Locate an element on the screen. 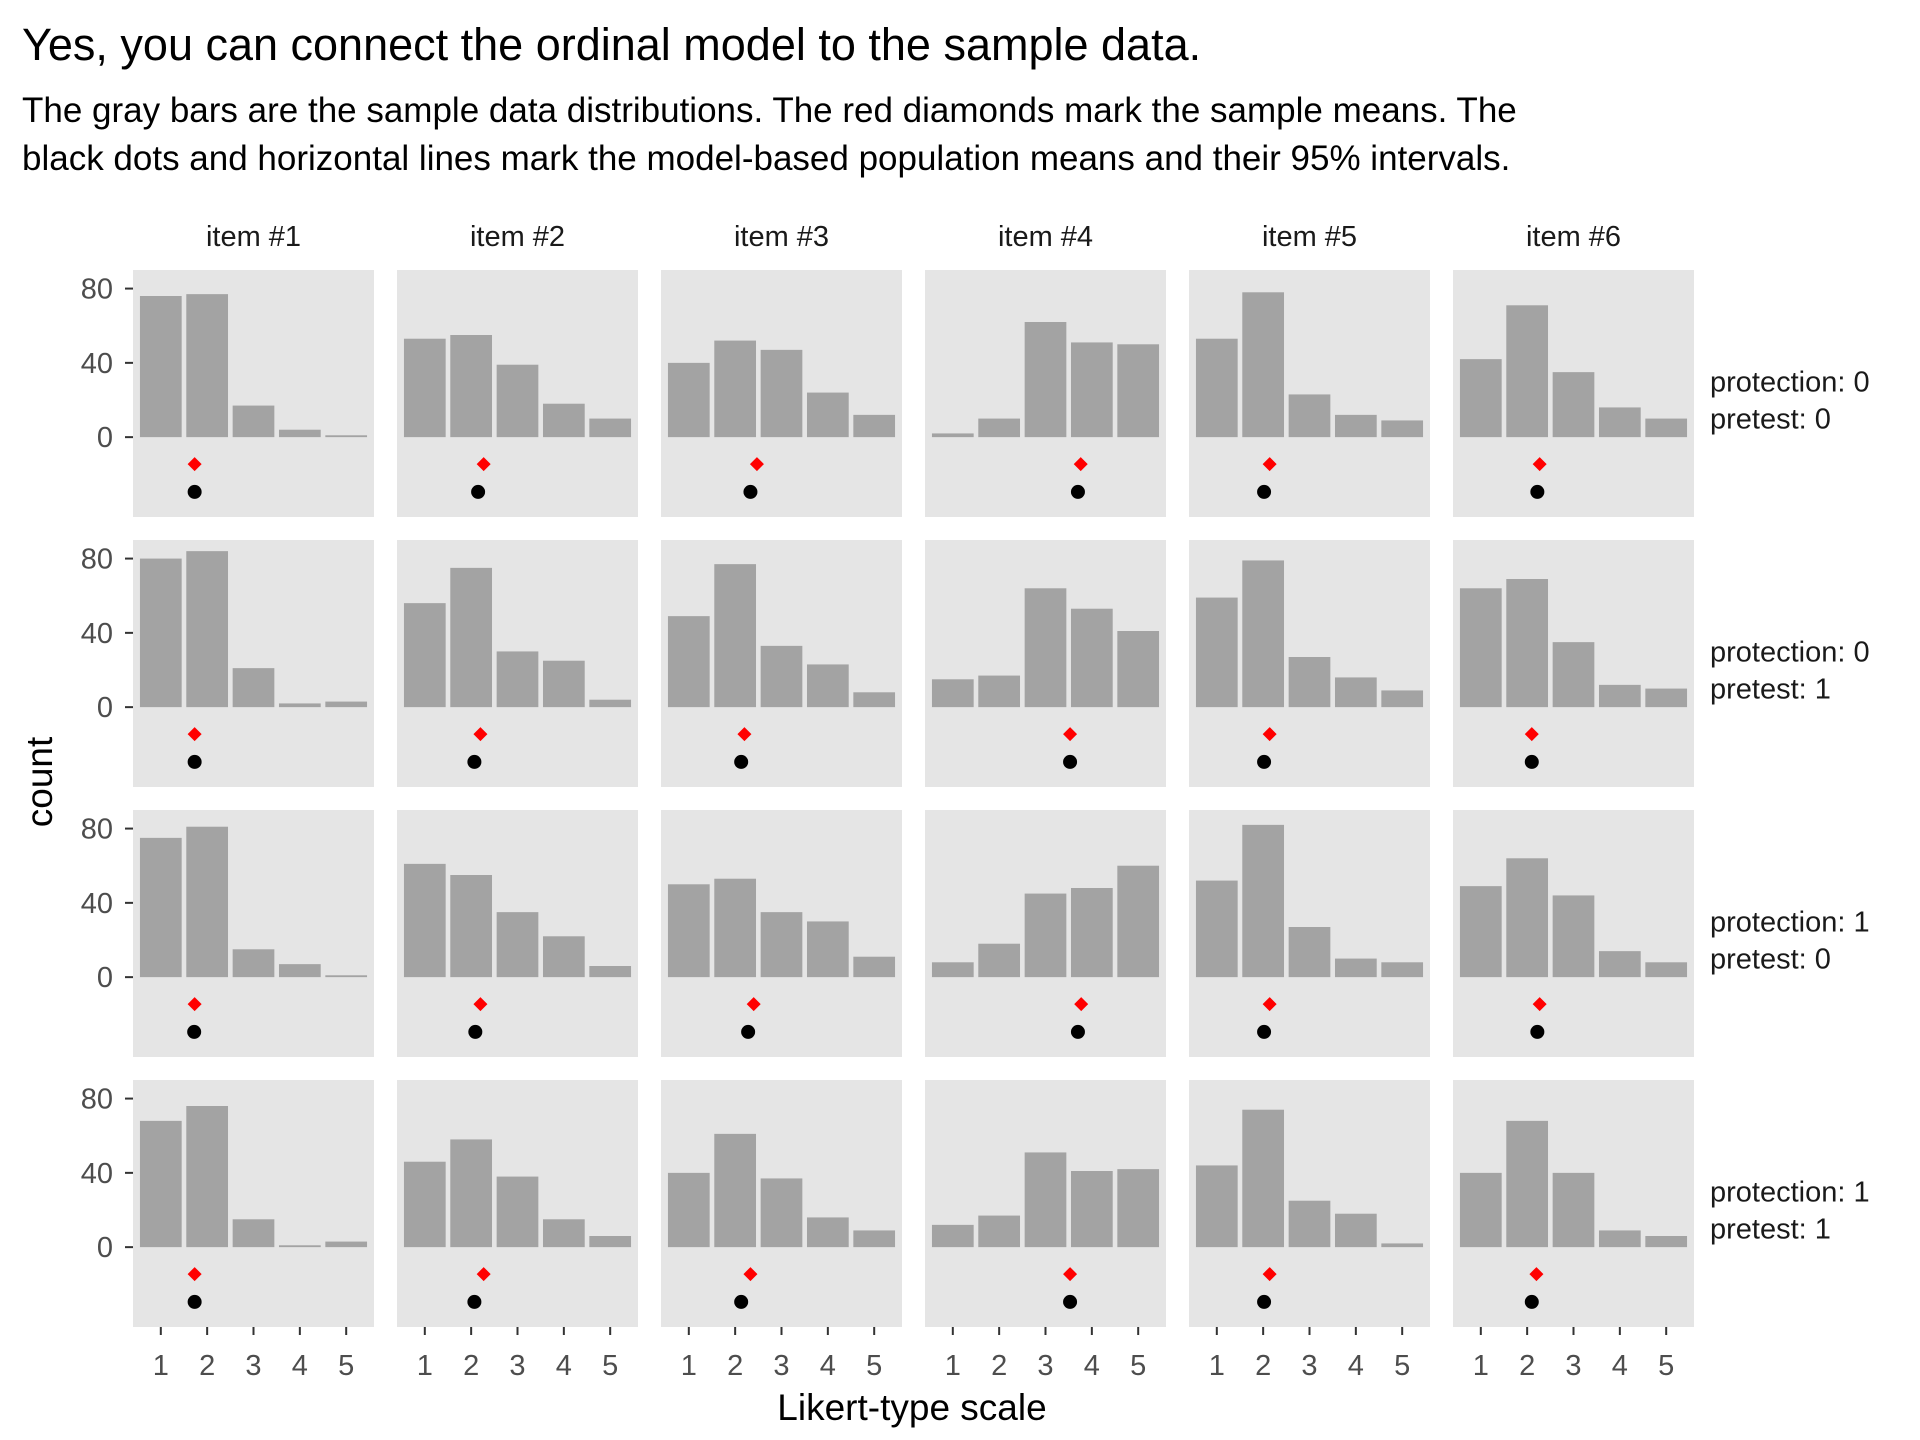 Image resolution: width=1920 pixels, height=1440 pixels. y-tick-label: 0 is located at coordinates (105, 438).